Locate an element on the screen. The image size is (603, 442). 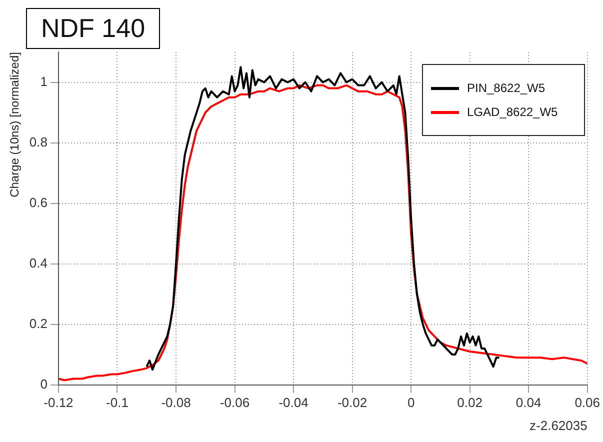
x-axis-title: z-2.62035 is located at coordinates (559, 425).